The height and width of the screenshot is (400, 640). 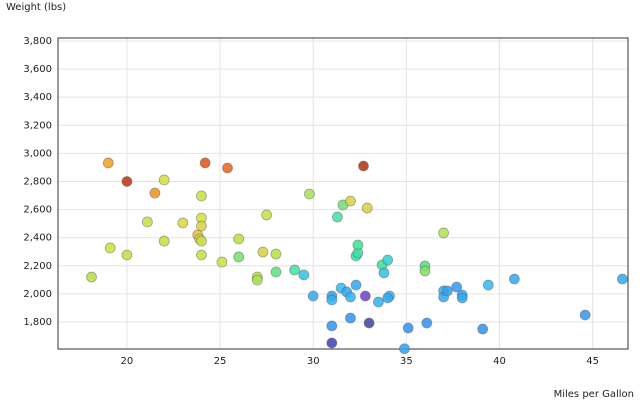 What do you see at coordinates (37, 181) in the screenshot?
I see `y-tick-label: 2,800` at bounding box center [37, 181].